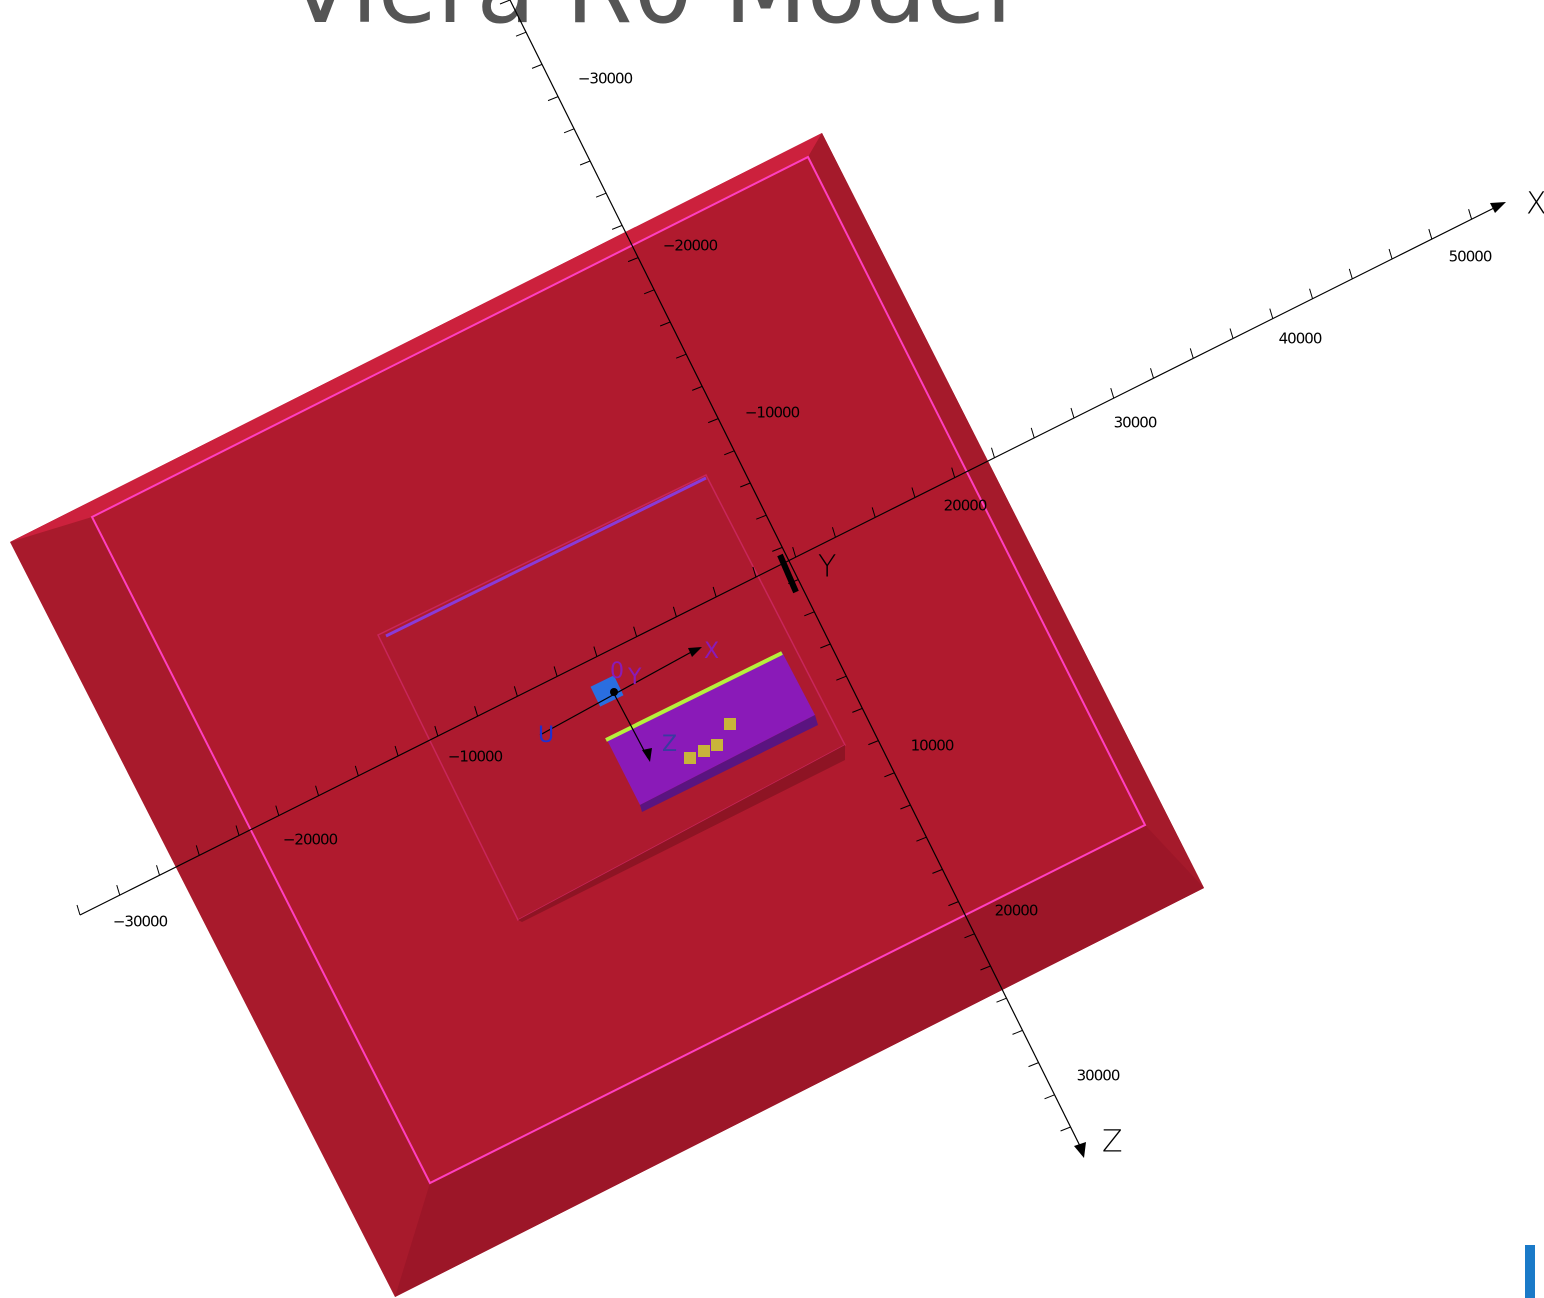  Describe the element at coordinates (634, 677) in the screenshot. I see `triad-y-label: Y` at that location.